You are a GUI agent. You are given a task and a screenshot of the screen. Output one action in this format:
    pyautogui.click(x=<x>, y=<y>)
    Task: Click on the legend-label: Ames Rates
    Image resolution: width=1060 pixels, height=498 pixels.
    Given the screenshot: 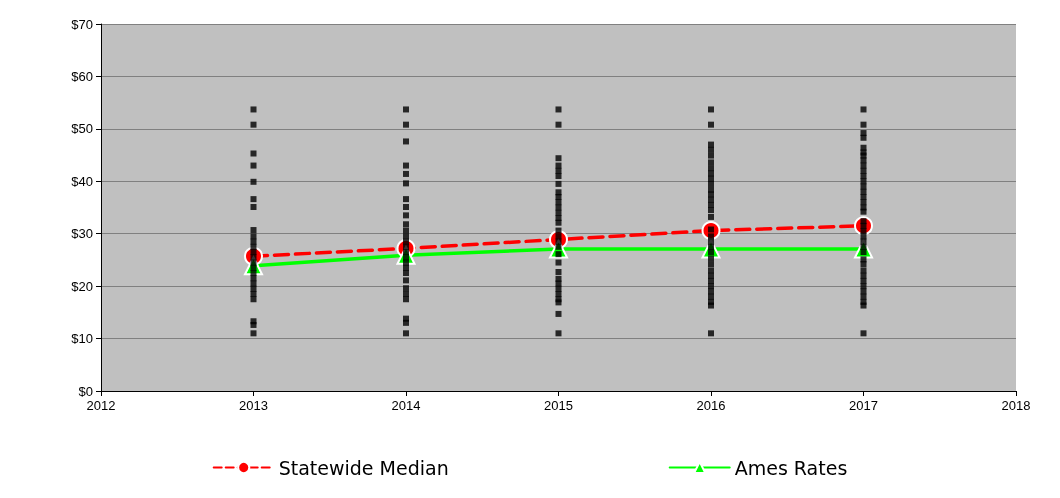 What is the action you would take?
    pyautogui.click(x=791, y=467)
    